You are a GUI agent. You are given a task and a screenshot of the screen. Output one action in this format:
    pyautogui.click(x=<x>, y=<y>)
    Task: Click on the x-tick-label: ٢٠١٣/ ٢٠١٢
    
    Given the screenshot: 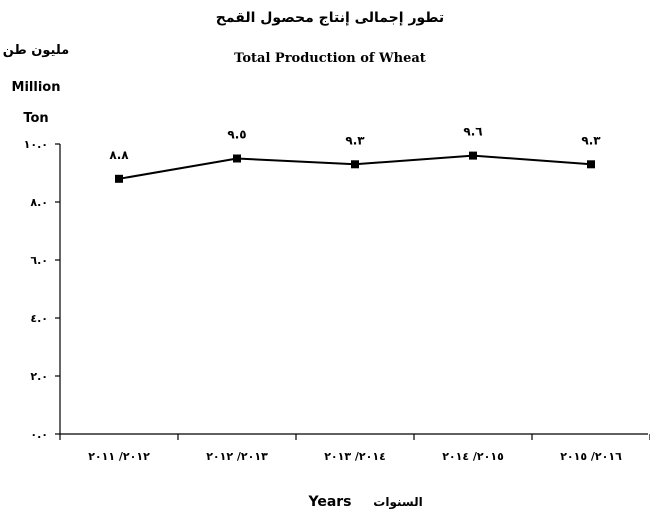 What is the action you would take?
    pyautogui.click(x=237, y=456)
    